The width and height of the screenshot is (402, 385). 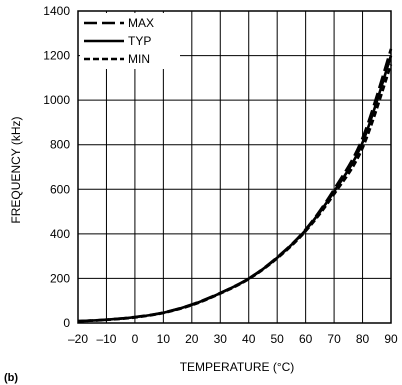 What do you see at coordinates (139, 59) in the screenshot?
I see `legend-label-min: MIN` at bounding box center [139, 59].